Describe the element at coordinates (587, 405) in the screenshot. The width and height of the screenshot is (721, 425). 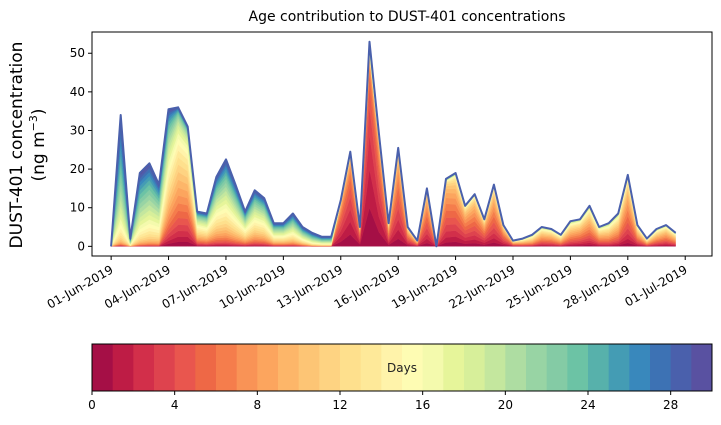
I see `colorbar-tick-label: 24` at that location.